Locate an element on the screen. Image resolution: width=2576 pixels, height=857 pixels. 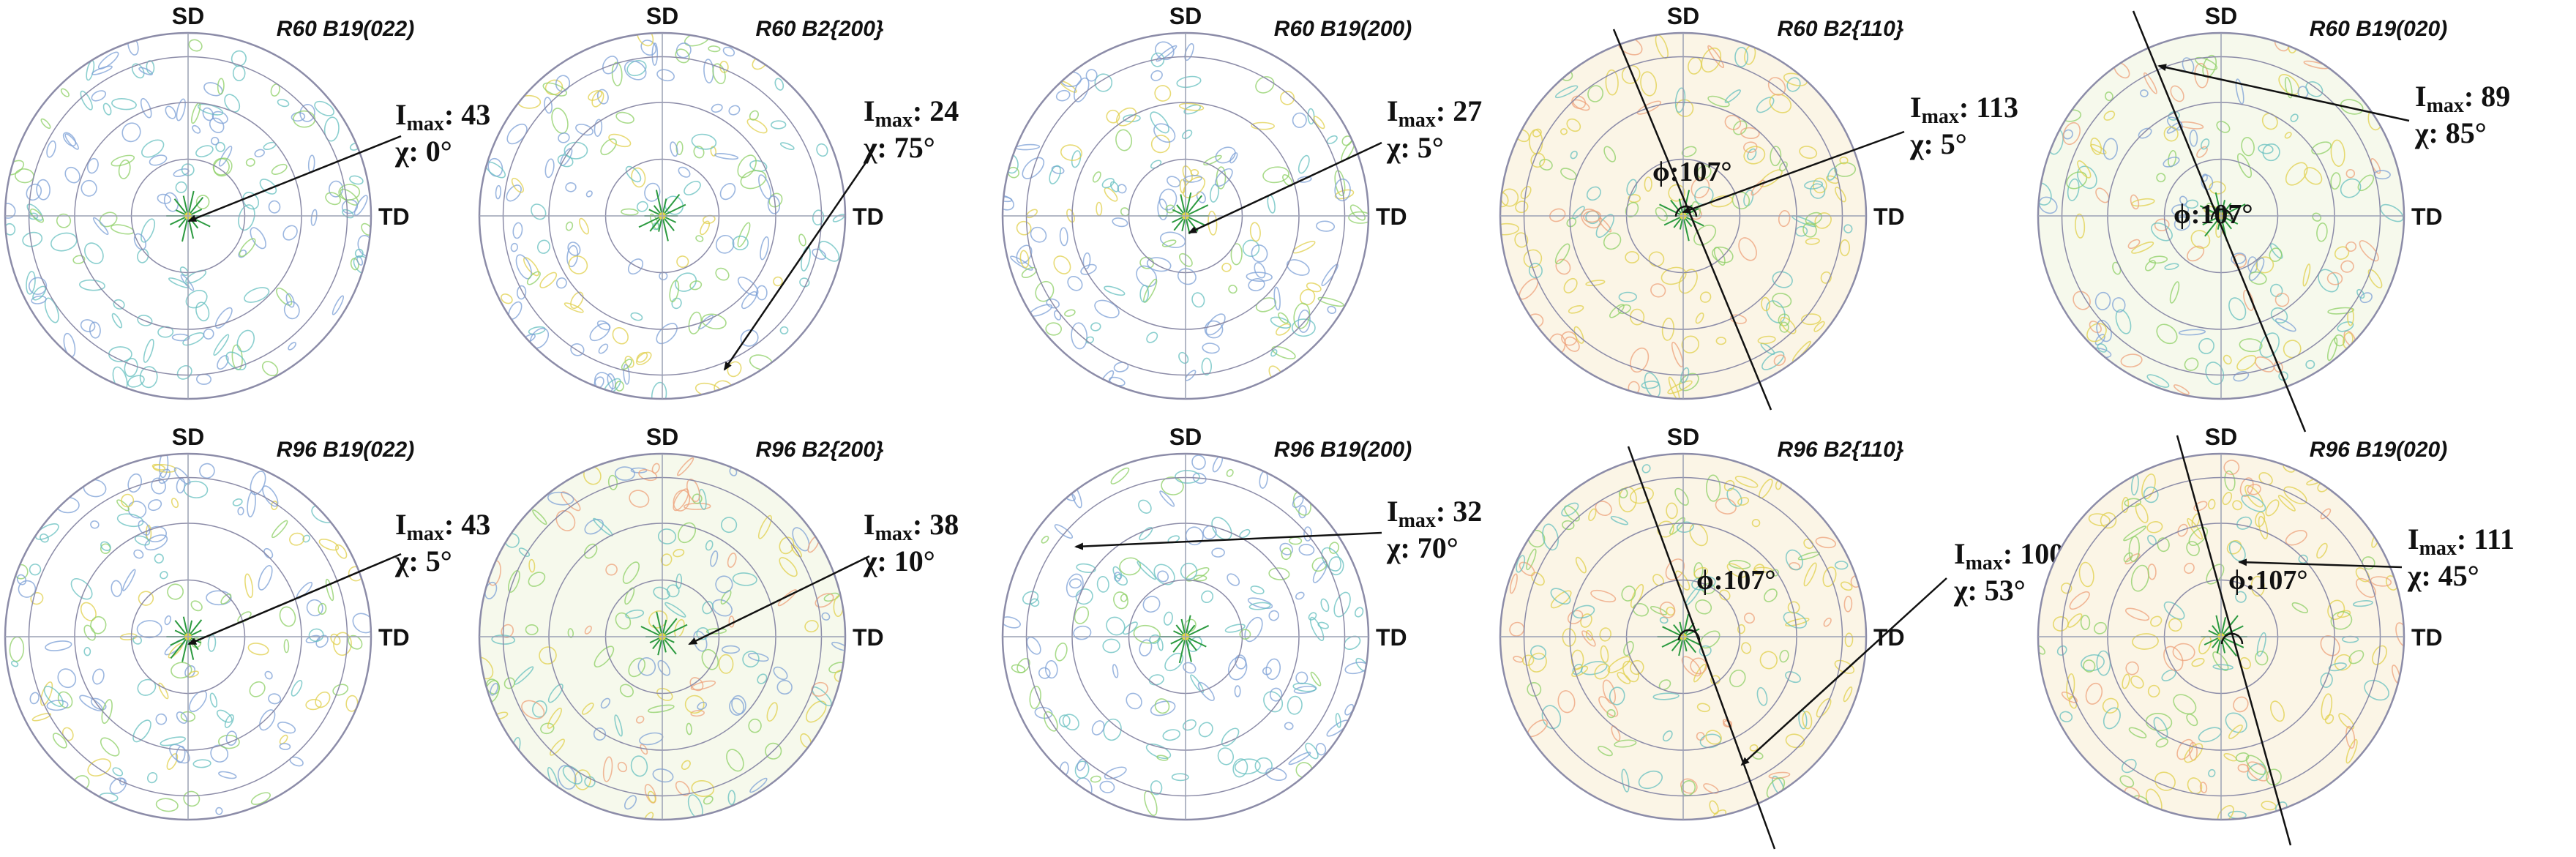
panel-title: R60 B2{110} is located at coordinates (1841, 29).